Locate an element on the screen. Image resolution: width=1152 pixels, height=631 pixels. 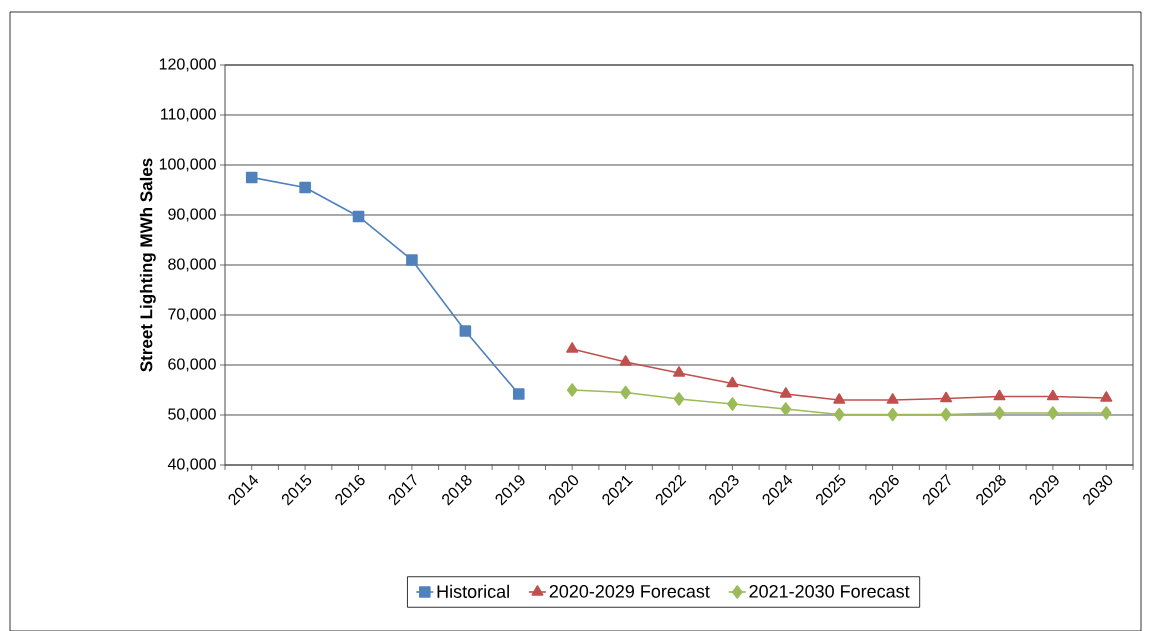
y-axis-title: Street Lighting MWh Sales is located at coordinates (147, 265).